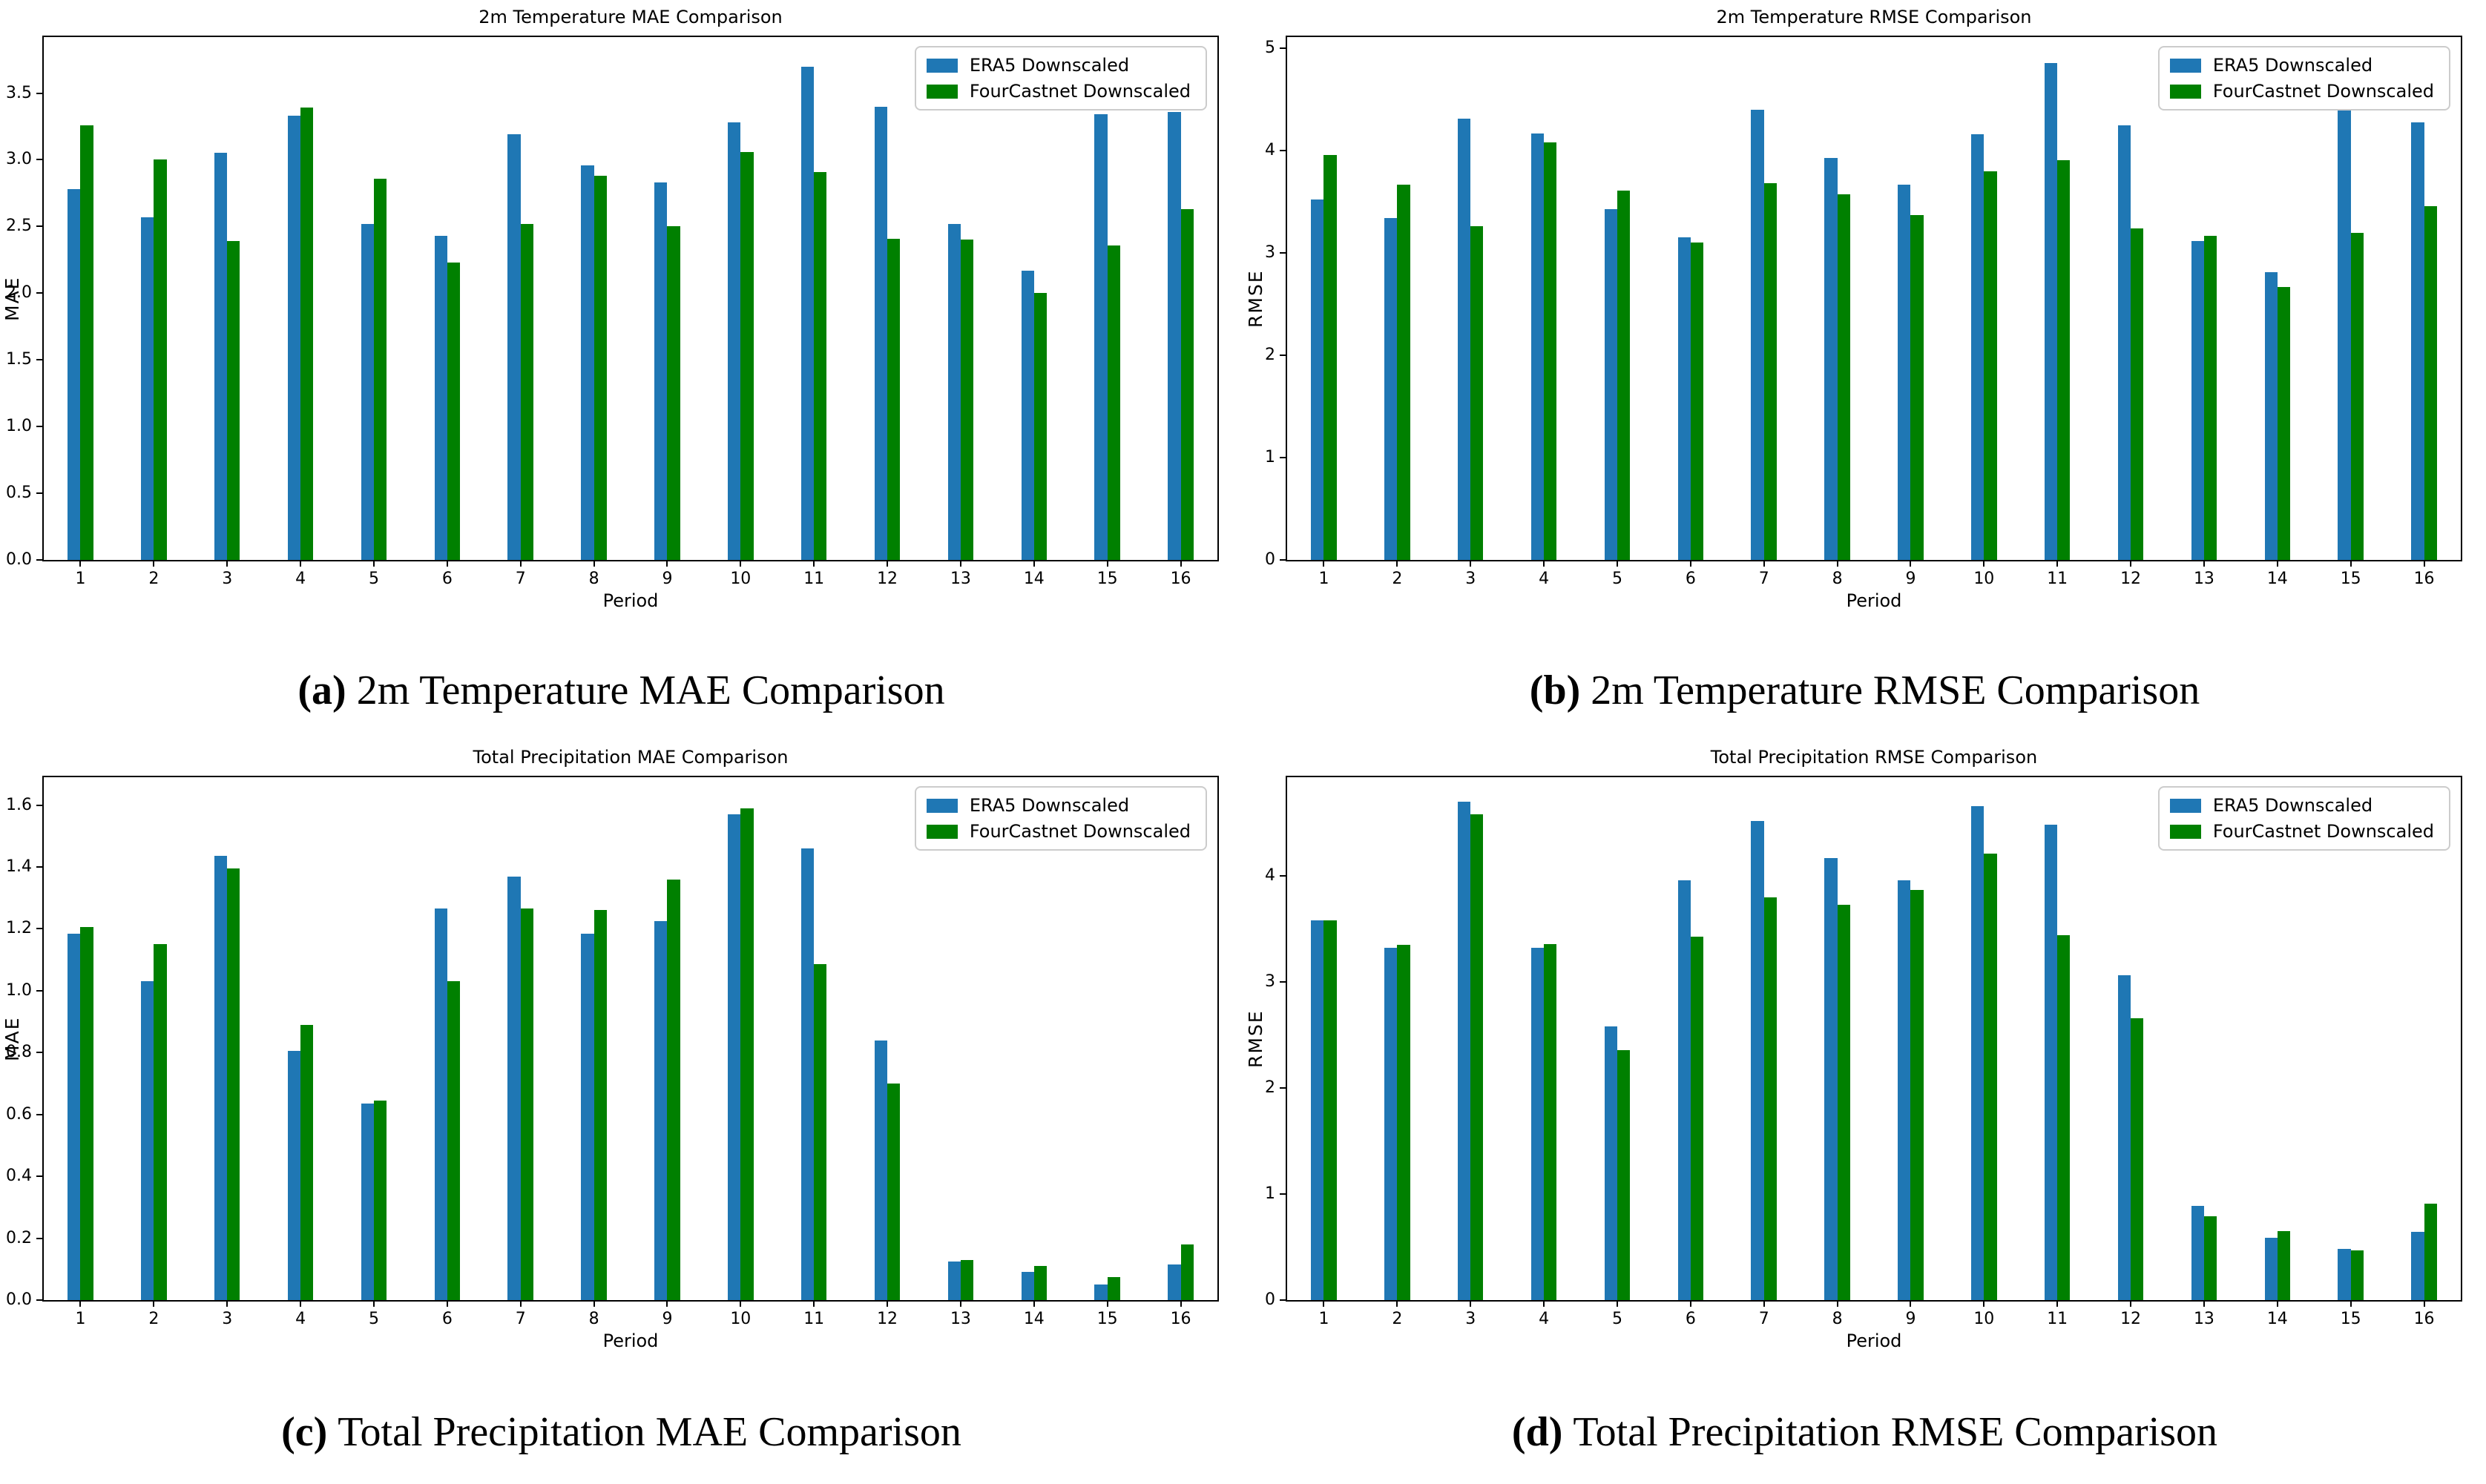 Image resolution: width=2486 pixels, height=1484 pixels. What do you see at coordinates (1255, 299) in the screenshot?
I see `y-axis-label: RMSE` at bounding box center [1255, 299].